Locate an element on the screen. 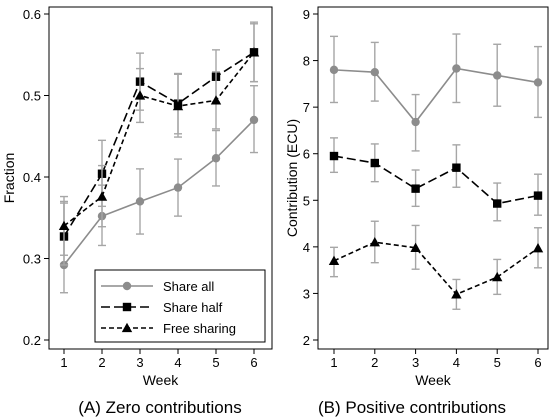 This screenshot has height=419, width=550. legend-entry: Free sharing is located at coordinates (168, 328).